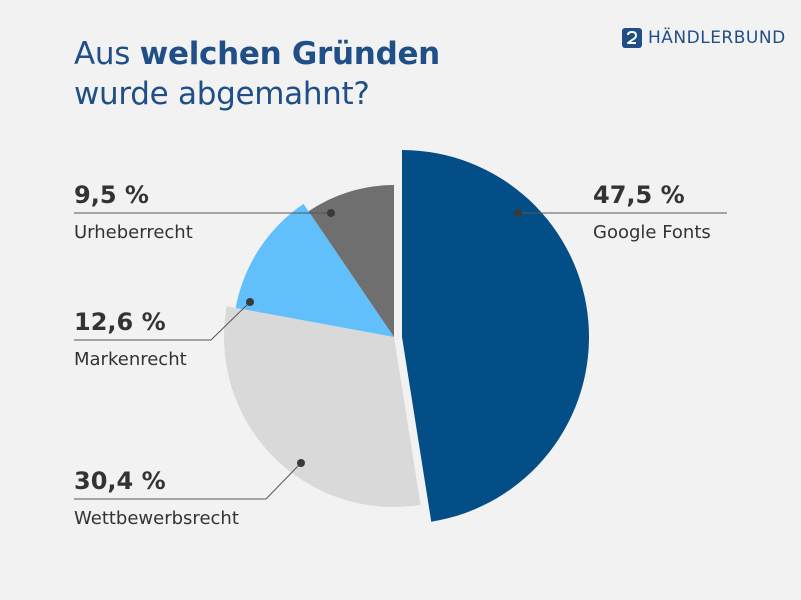  I want to click on title-line-1: Aus welchen Gründen, so click(257, 54).